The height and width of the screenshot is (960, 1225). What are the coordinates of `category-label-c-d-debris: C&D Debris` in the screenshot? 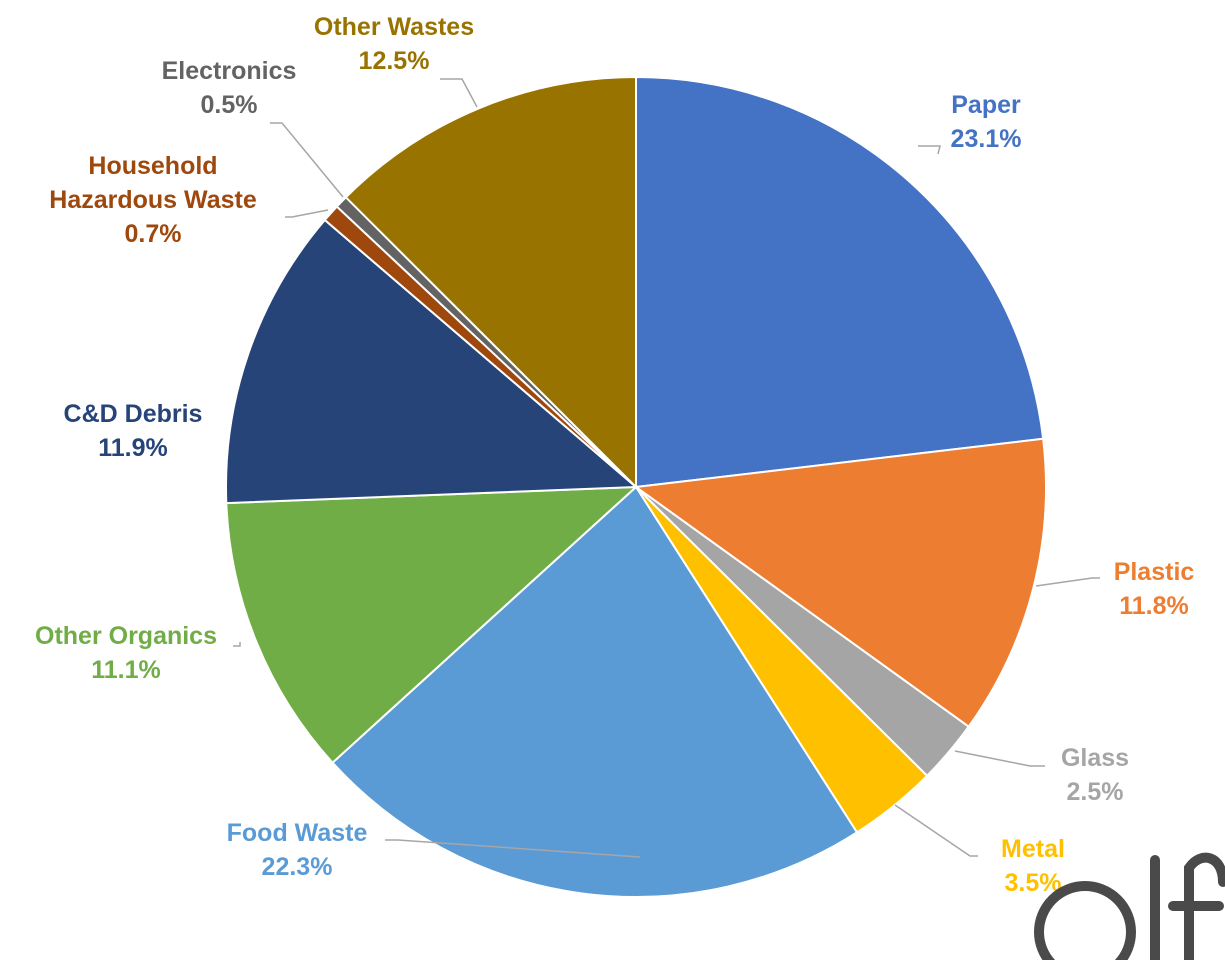 It's located at (133, 414).